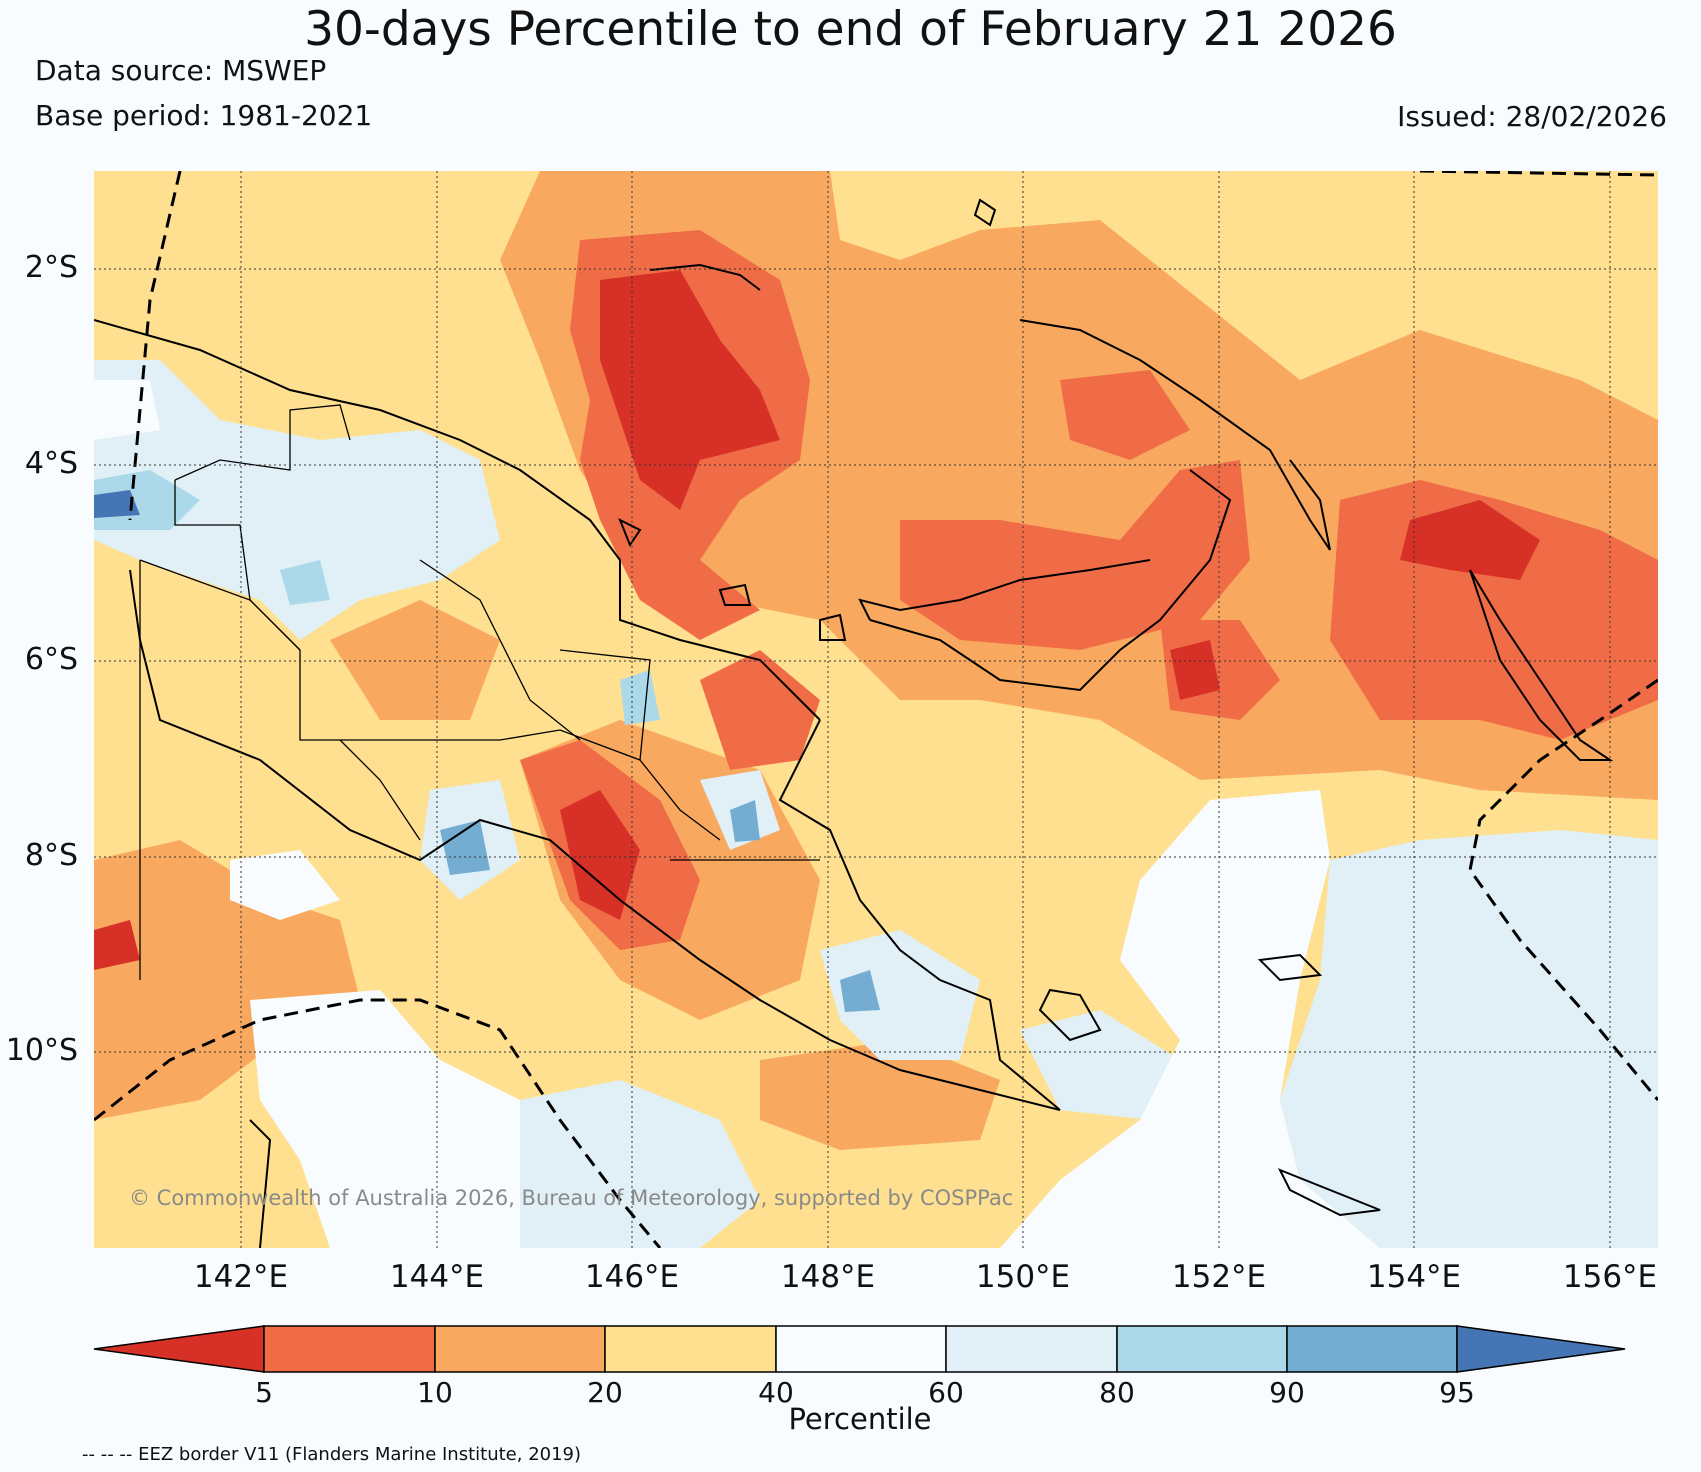 The image size is (1701, 1472). I want to click on lat-tick-label: 10°S, so click(41, 1050).